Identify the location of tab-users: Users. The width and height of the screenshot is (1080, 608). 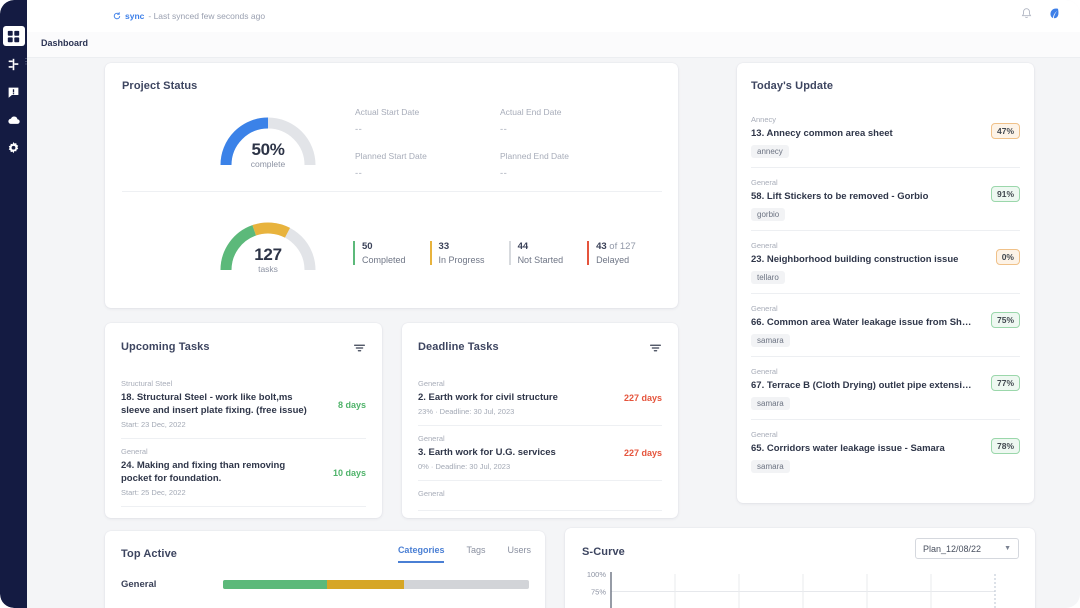
(519, 550).